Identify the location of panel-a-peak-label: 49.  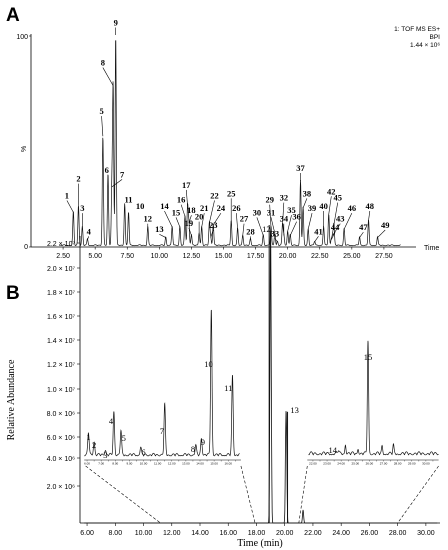
(385, 225).